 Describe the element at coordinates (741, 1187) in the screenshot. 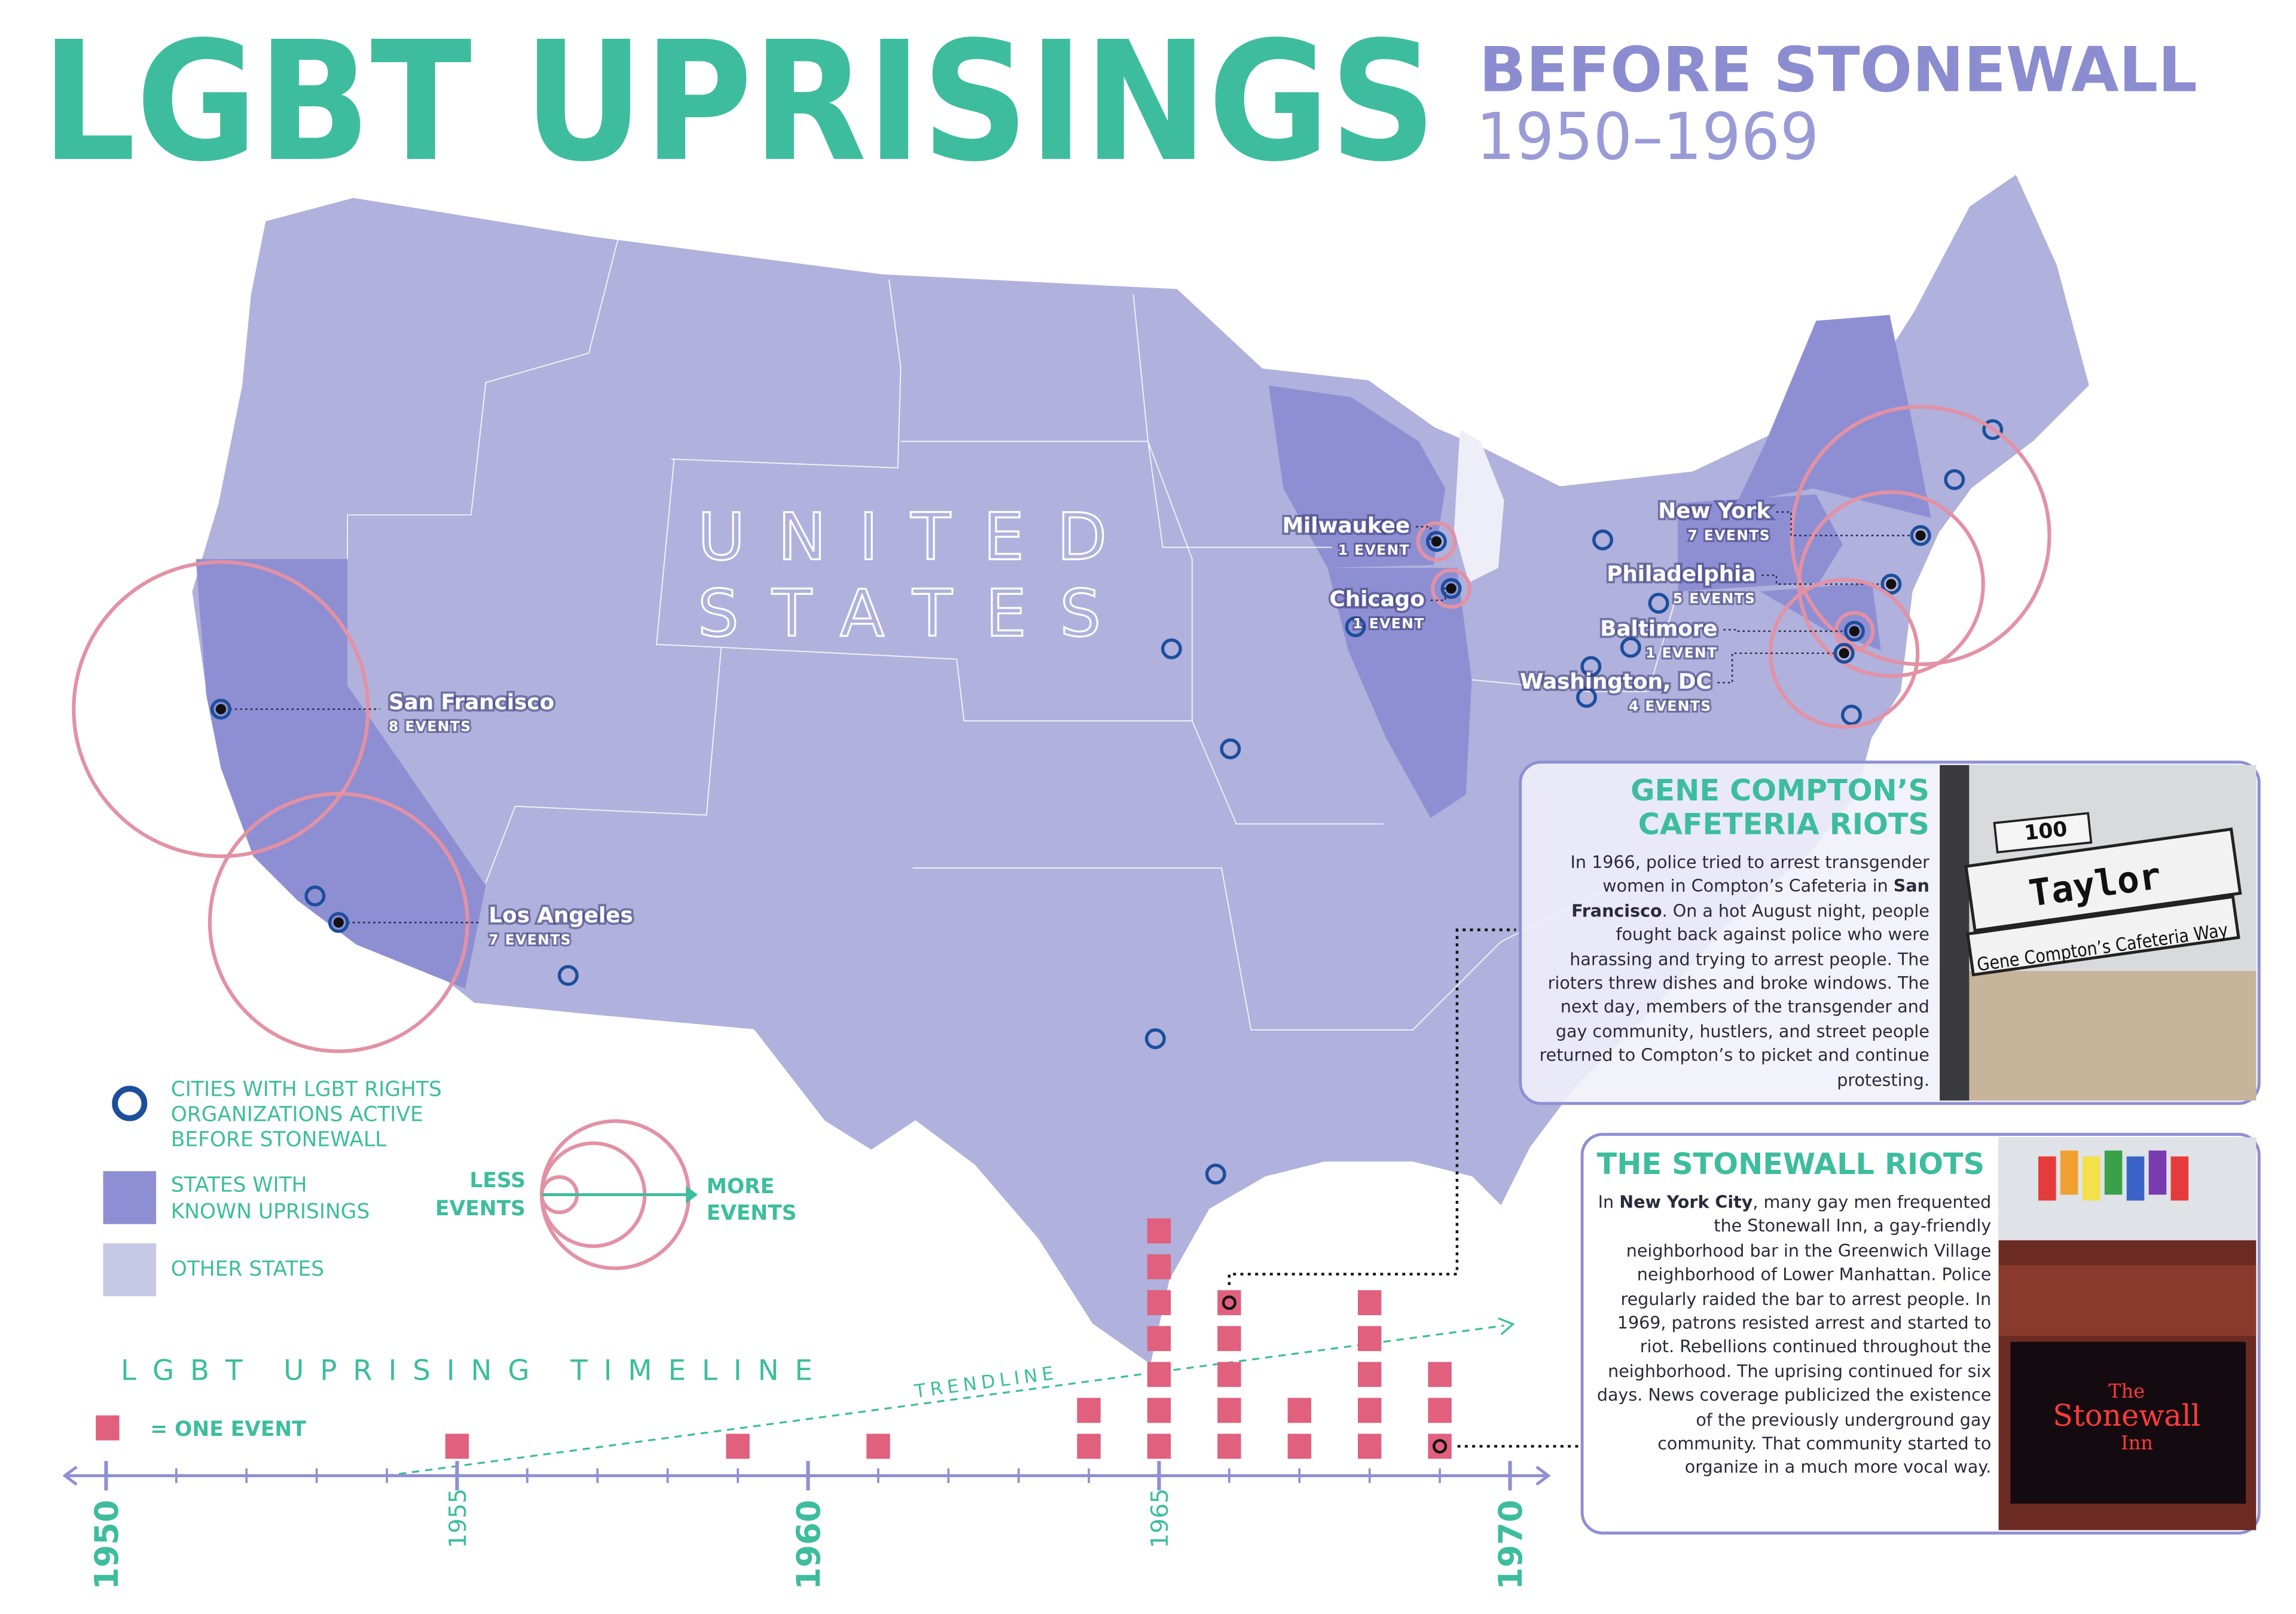

I see `legend-more: MORE` at that location.